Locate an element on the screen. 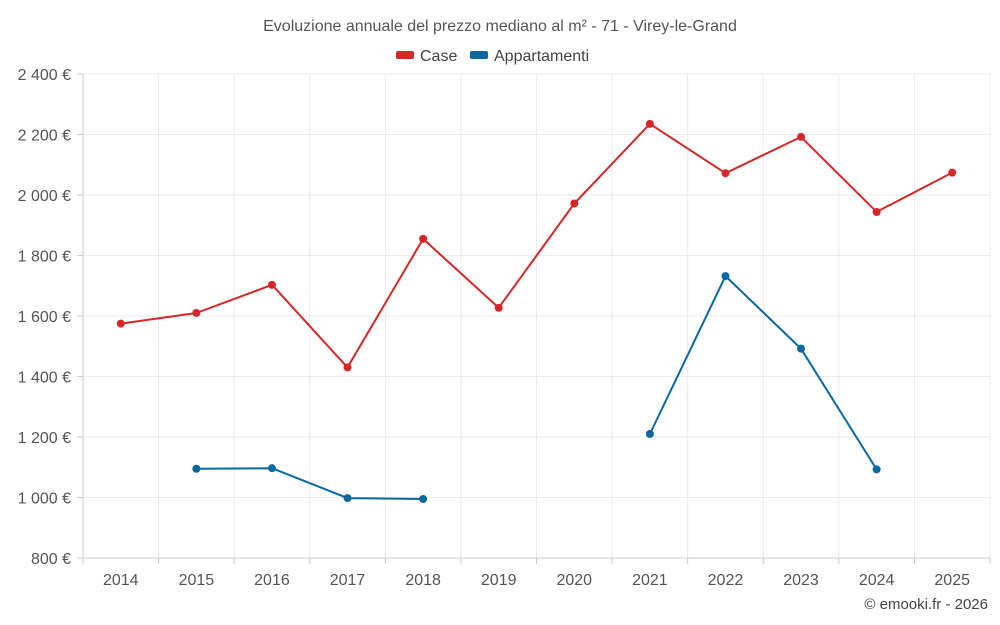 This screenshot has height=625, width=1000. x-tick-label: 2019 is located at coordinates (499, 580).